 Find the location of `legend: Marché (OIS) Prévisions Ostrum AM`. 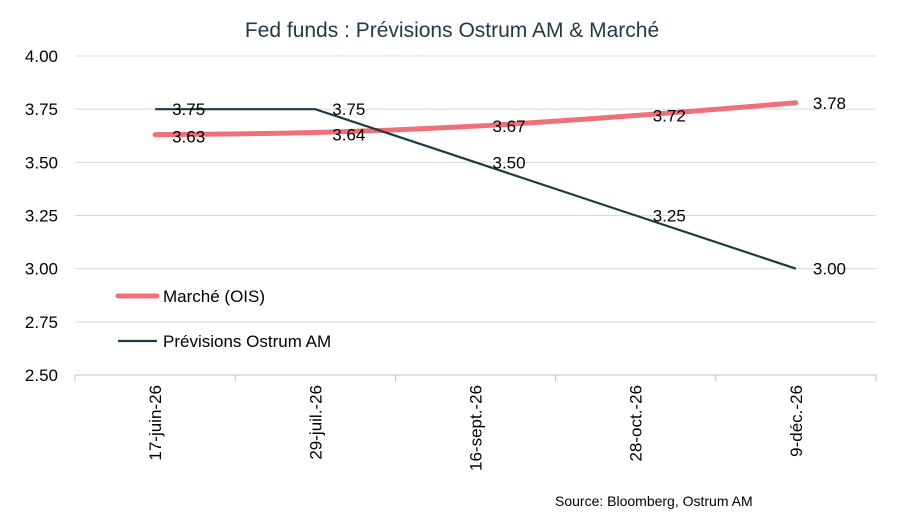

legend: Marché (OIS) Prévisions Ostrum AM is located at coordinates (223, 319).